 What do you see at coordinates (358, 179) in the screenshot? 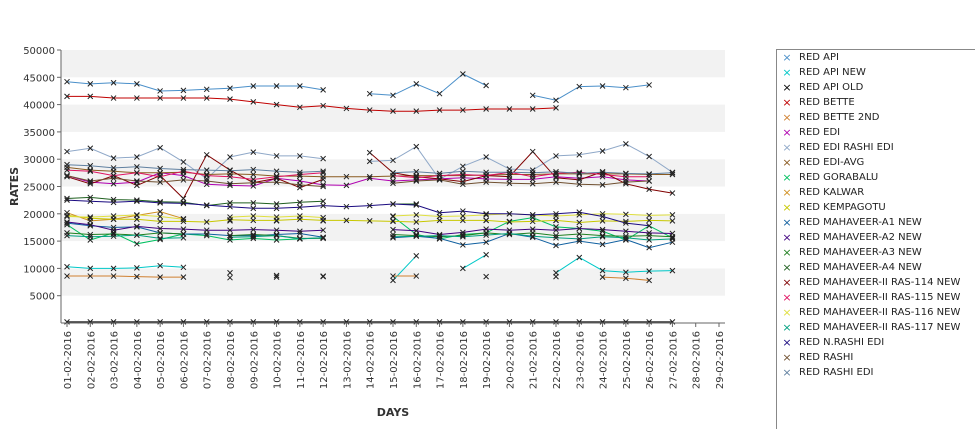
I see `series-line` at bounding box center [358, 179].